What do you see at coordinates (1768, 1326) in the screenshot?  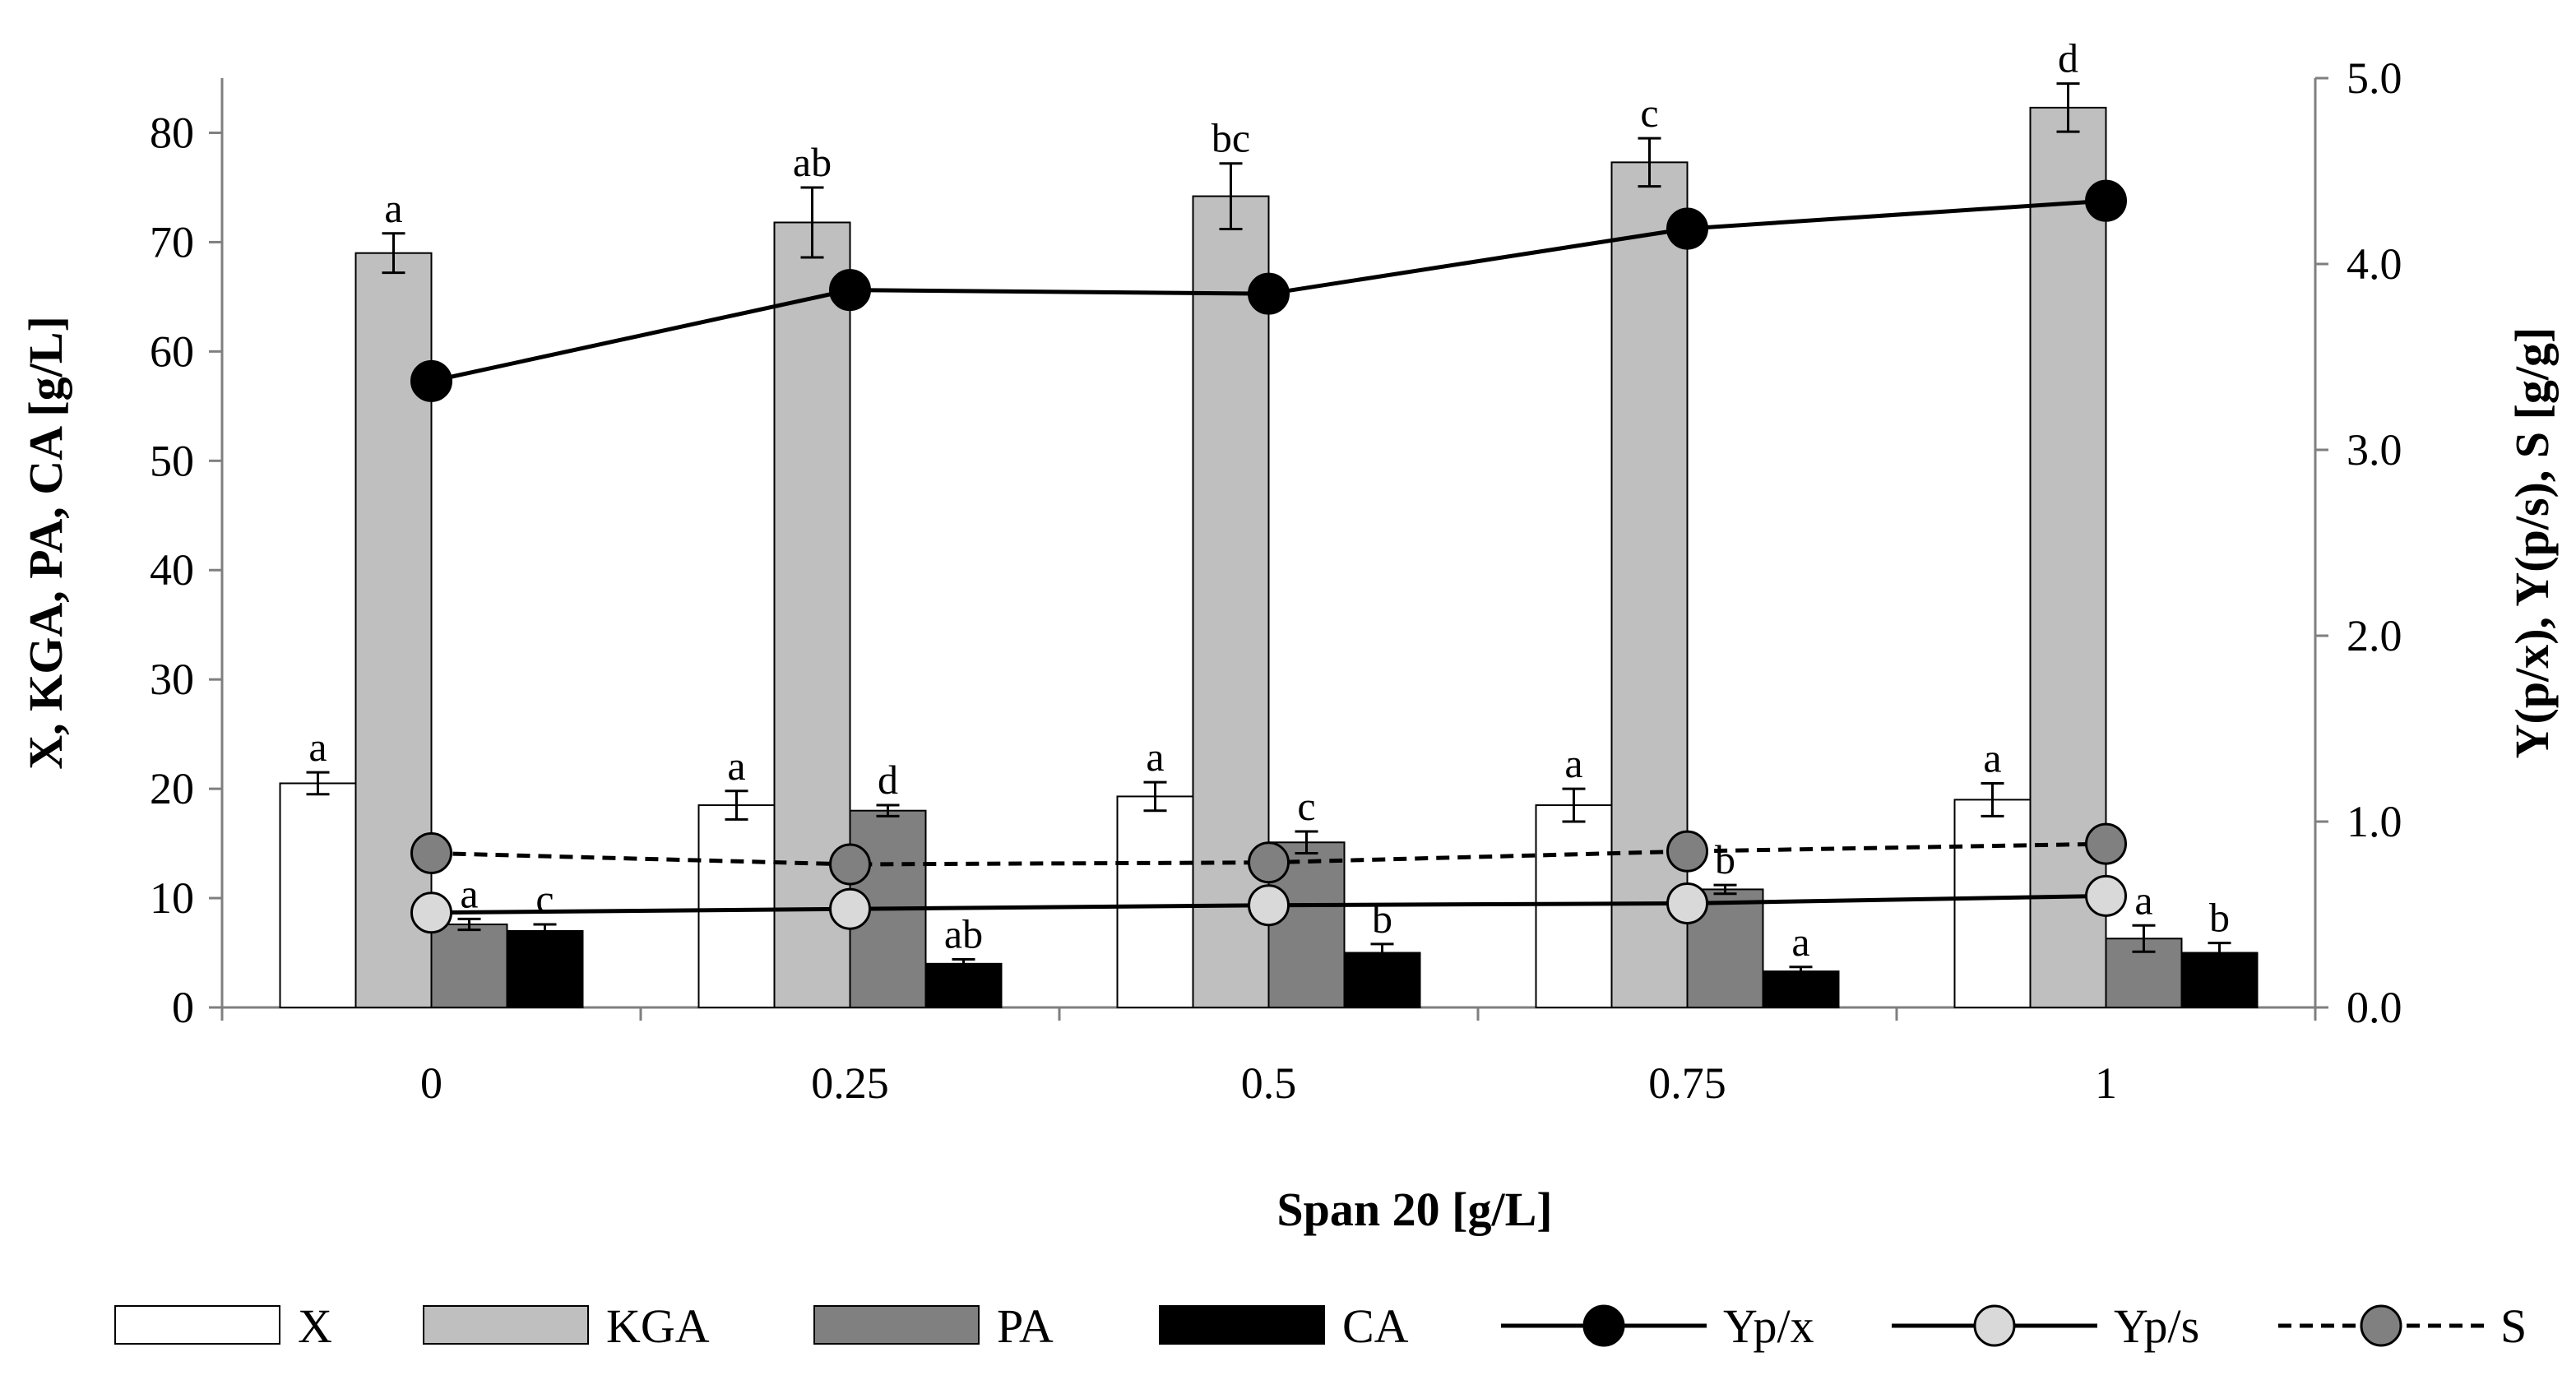 I see `legend-label-yp-x: Yp/x` at bounding box center [1768, 1326].